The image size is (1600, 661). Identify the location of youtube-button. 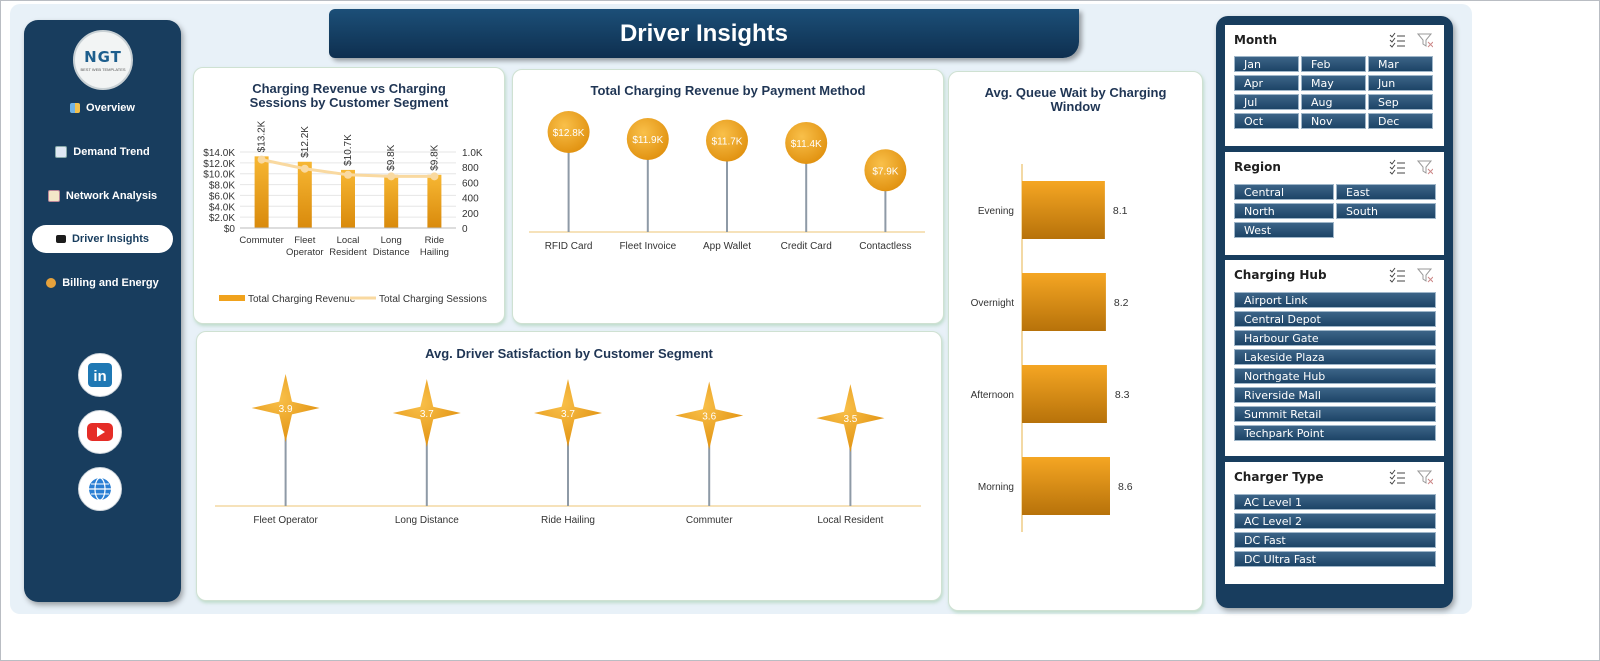
(100, 432).